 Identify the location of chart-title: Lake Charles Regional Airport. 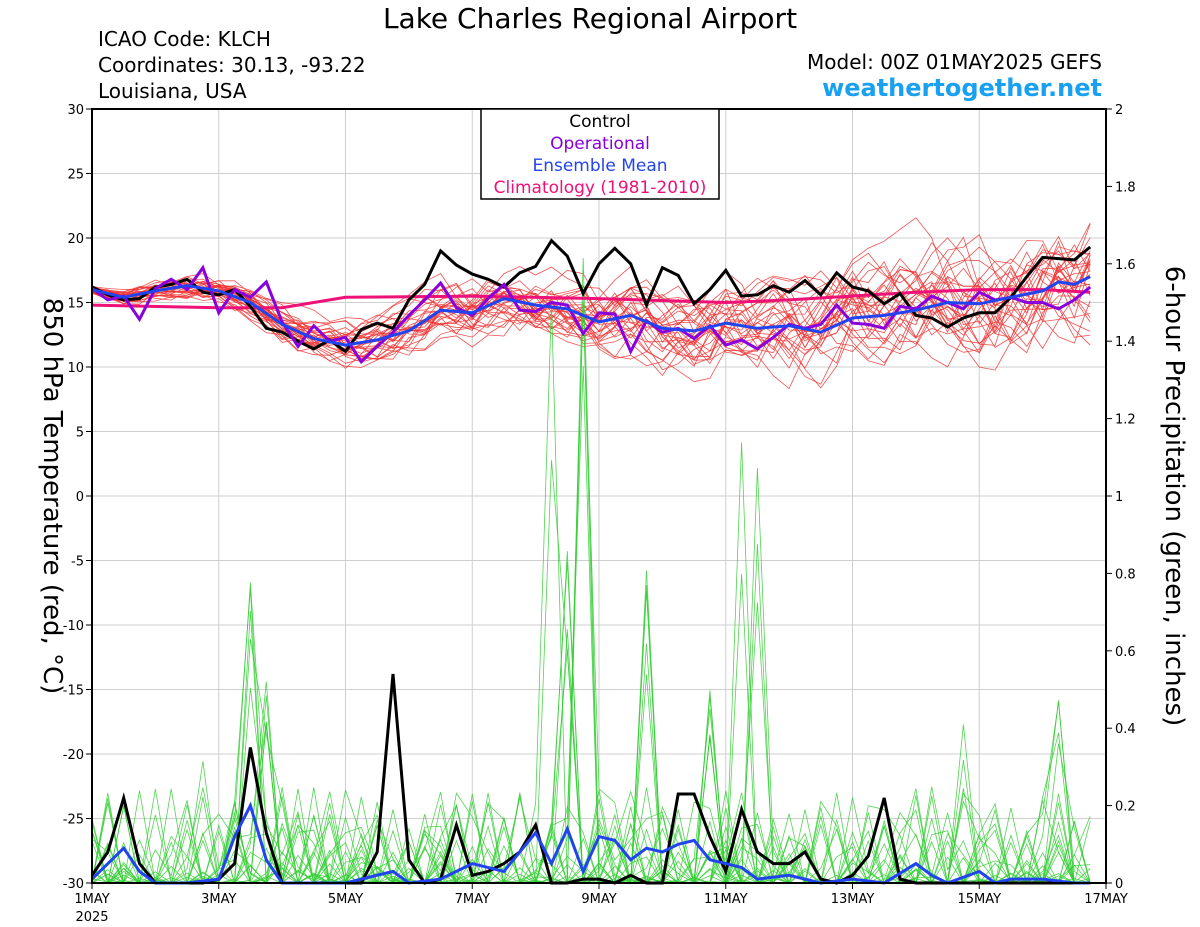
(590, 18).